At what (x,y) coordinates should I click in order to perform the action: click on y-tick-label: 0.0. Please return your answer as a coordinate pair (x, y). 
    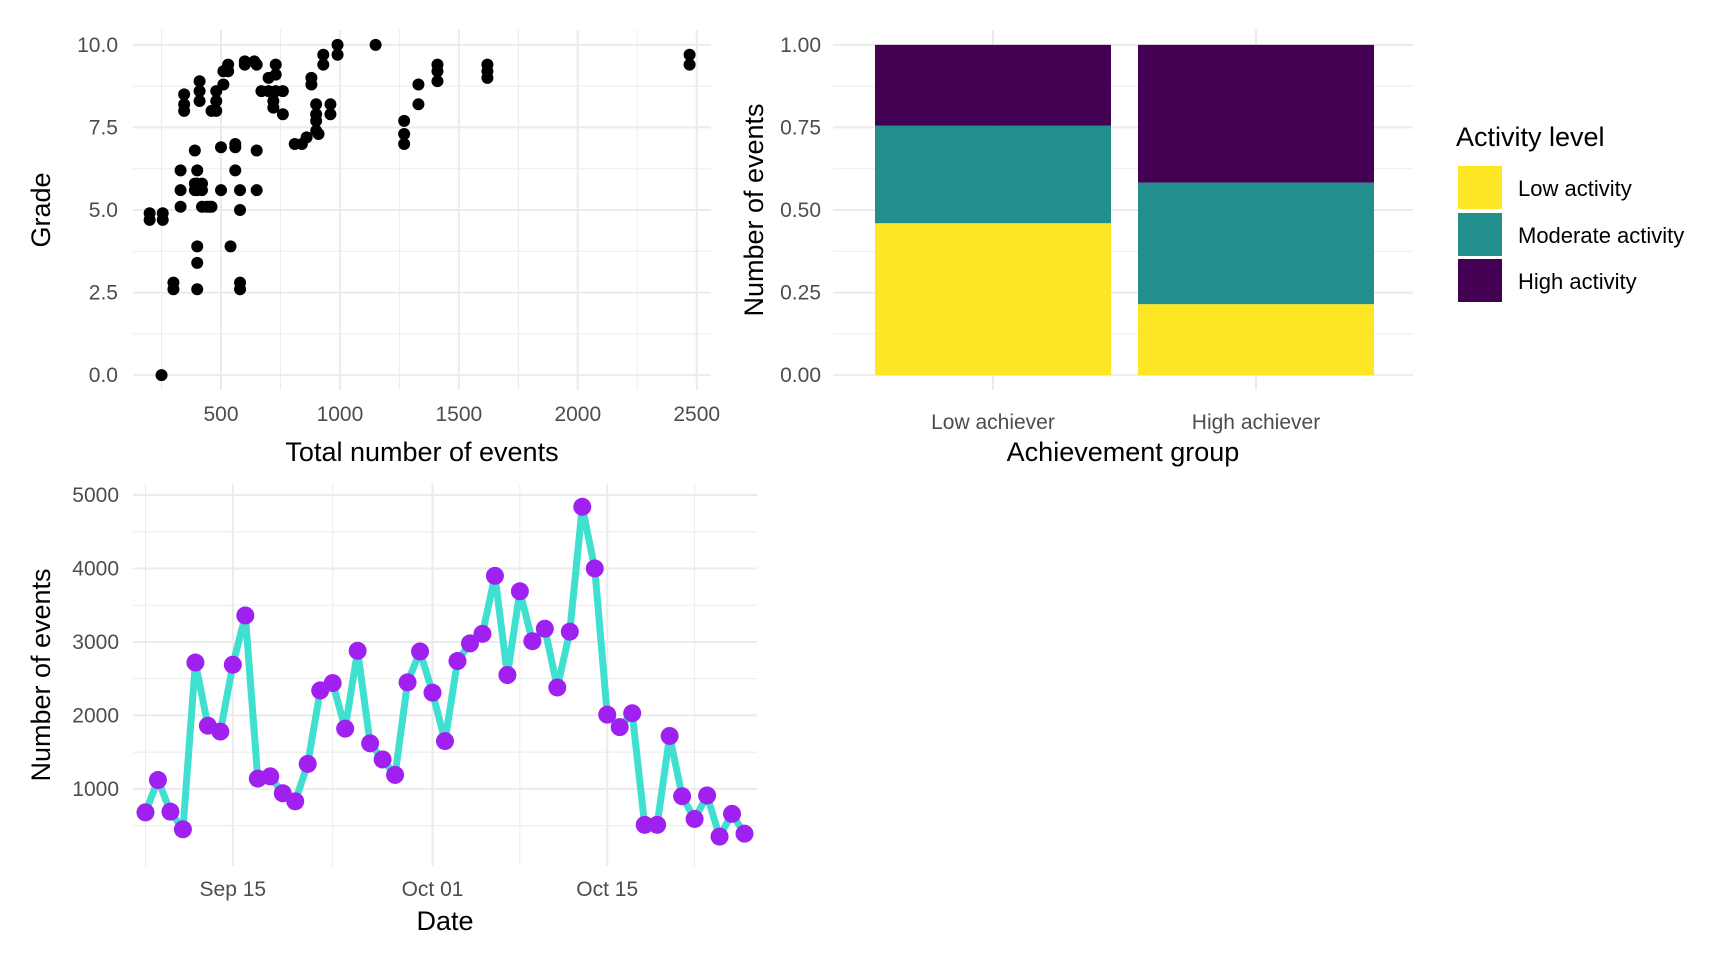
    Looking at the image, I should click on (103, 375).